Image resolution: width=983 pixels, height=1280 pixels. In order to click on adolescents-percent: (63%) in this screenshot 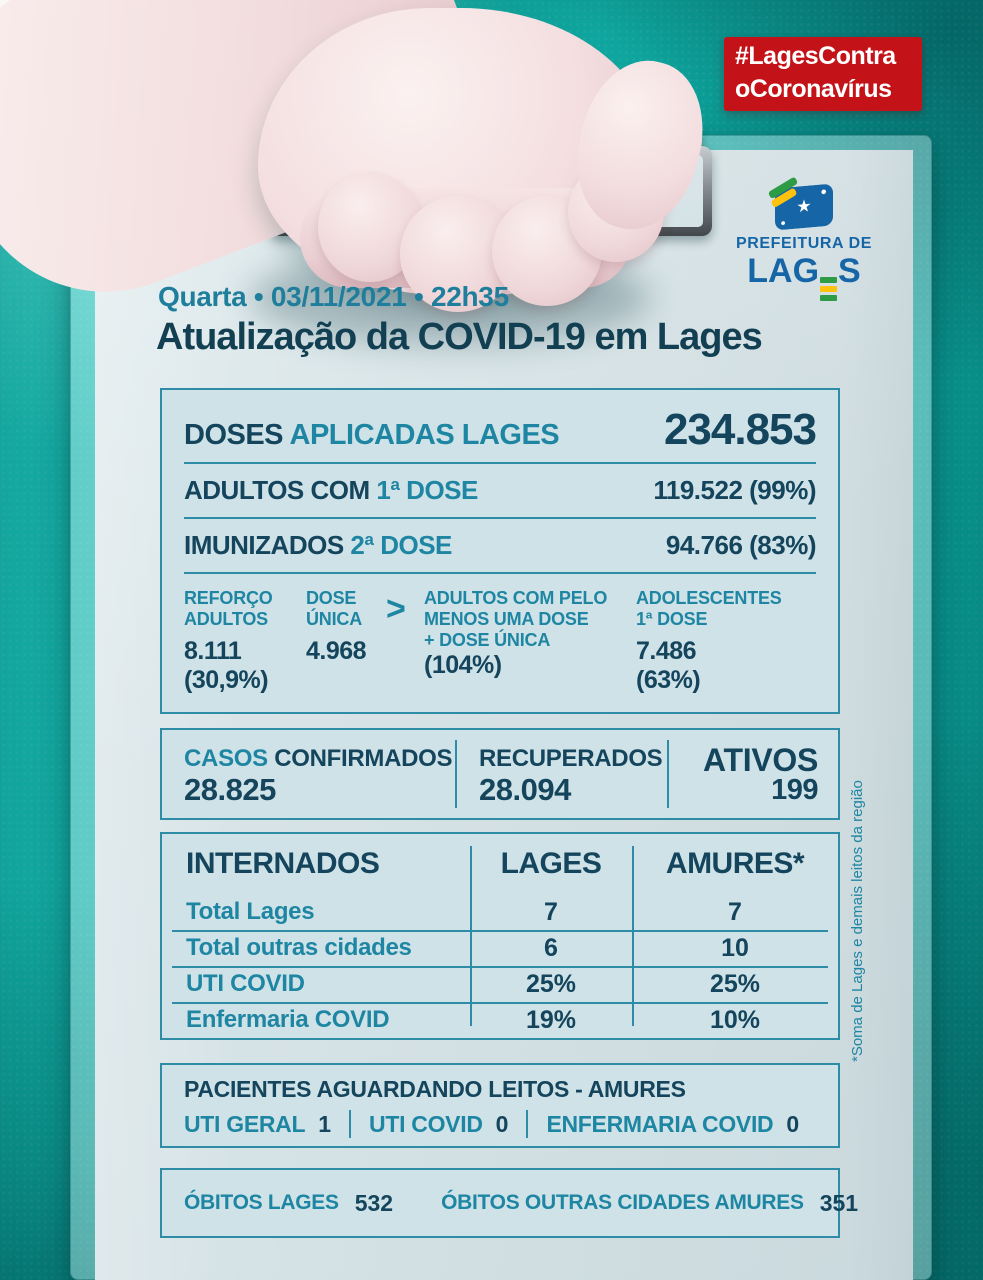, I will do `click(668, 680)`.